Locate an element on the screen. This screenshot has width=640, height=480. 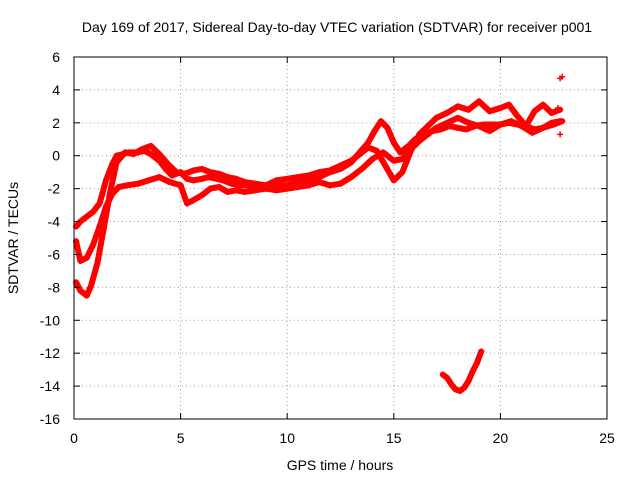
x-tick-label: 5 is located at coordinates (181, 438).